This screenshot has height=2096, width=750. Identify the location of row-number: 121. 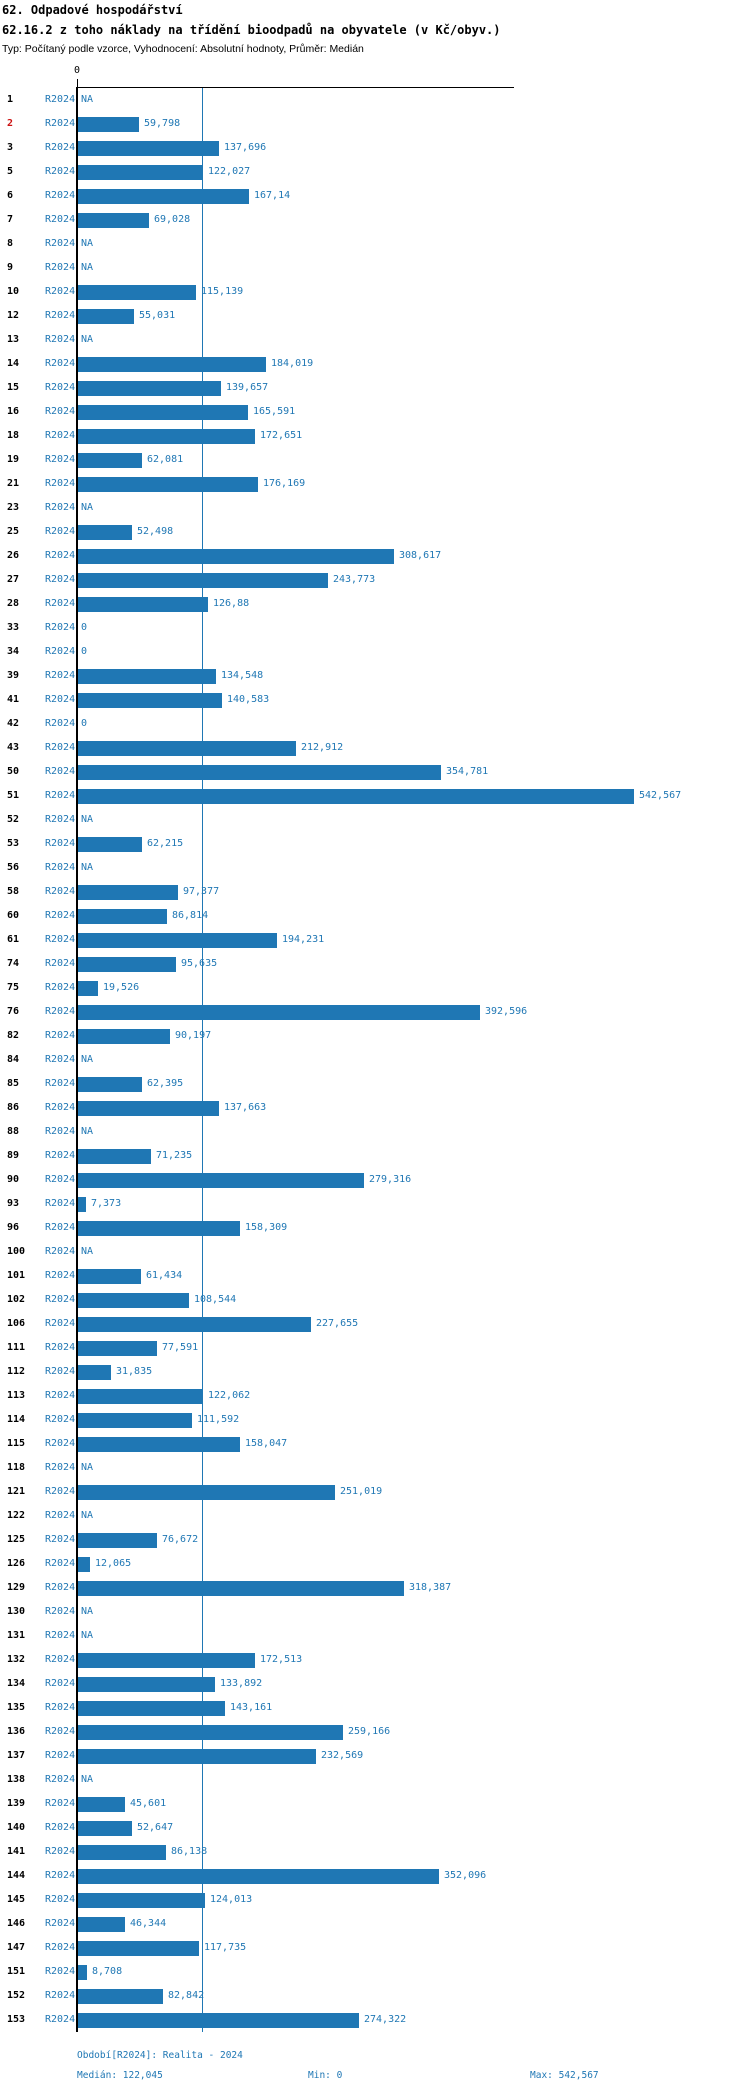
(16, 1491).